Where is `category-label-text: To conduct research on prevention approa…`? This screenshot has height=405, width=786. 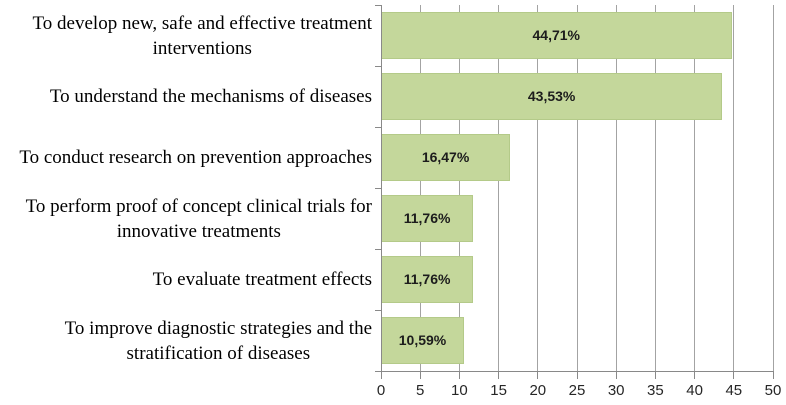
category-label-text: To conduct research on prevention approa… is located at coordinates (195, 157).